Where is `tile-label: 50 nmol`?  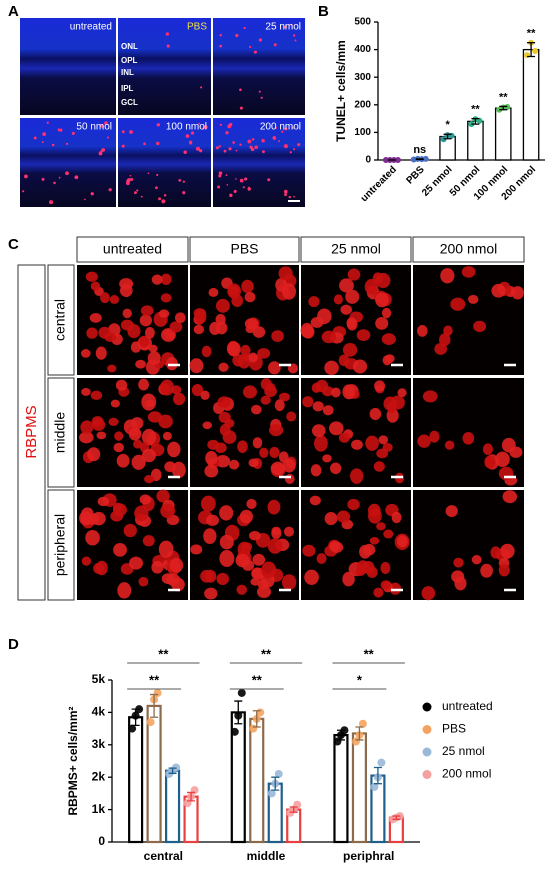 tile-label: 50 nmol is located at coordinates (94, 127).